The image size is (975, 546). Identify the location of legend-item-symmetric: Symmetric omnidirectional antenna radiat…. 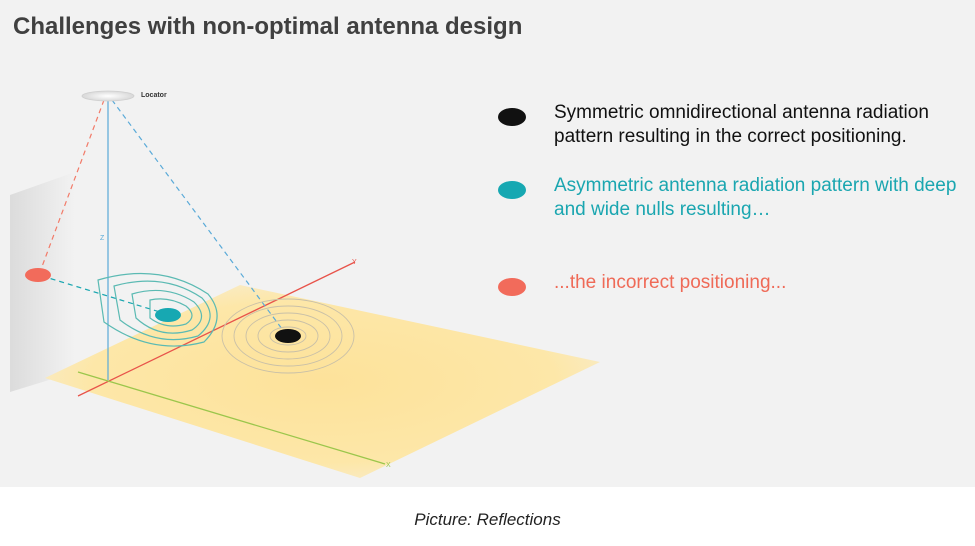
(736, 125).